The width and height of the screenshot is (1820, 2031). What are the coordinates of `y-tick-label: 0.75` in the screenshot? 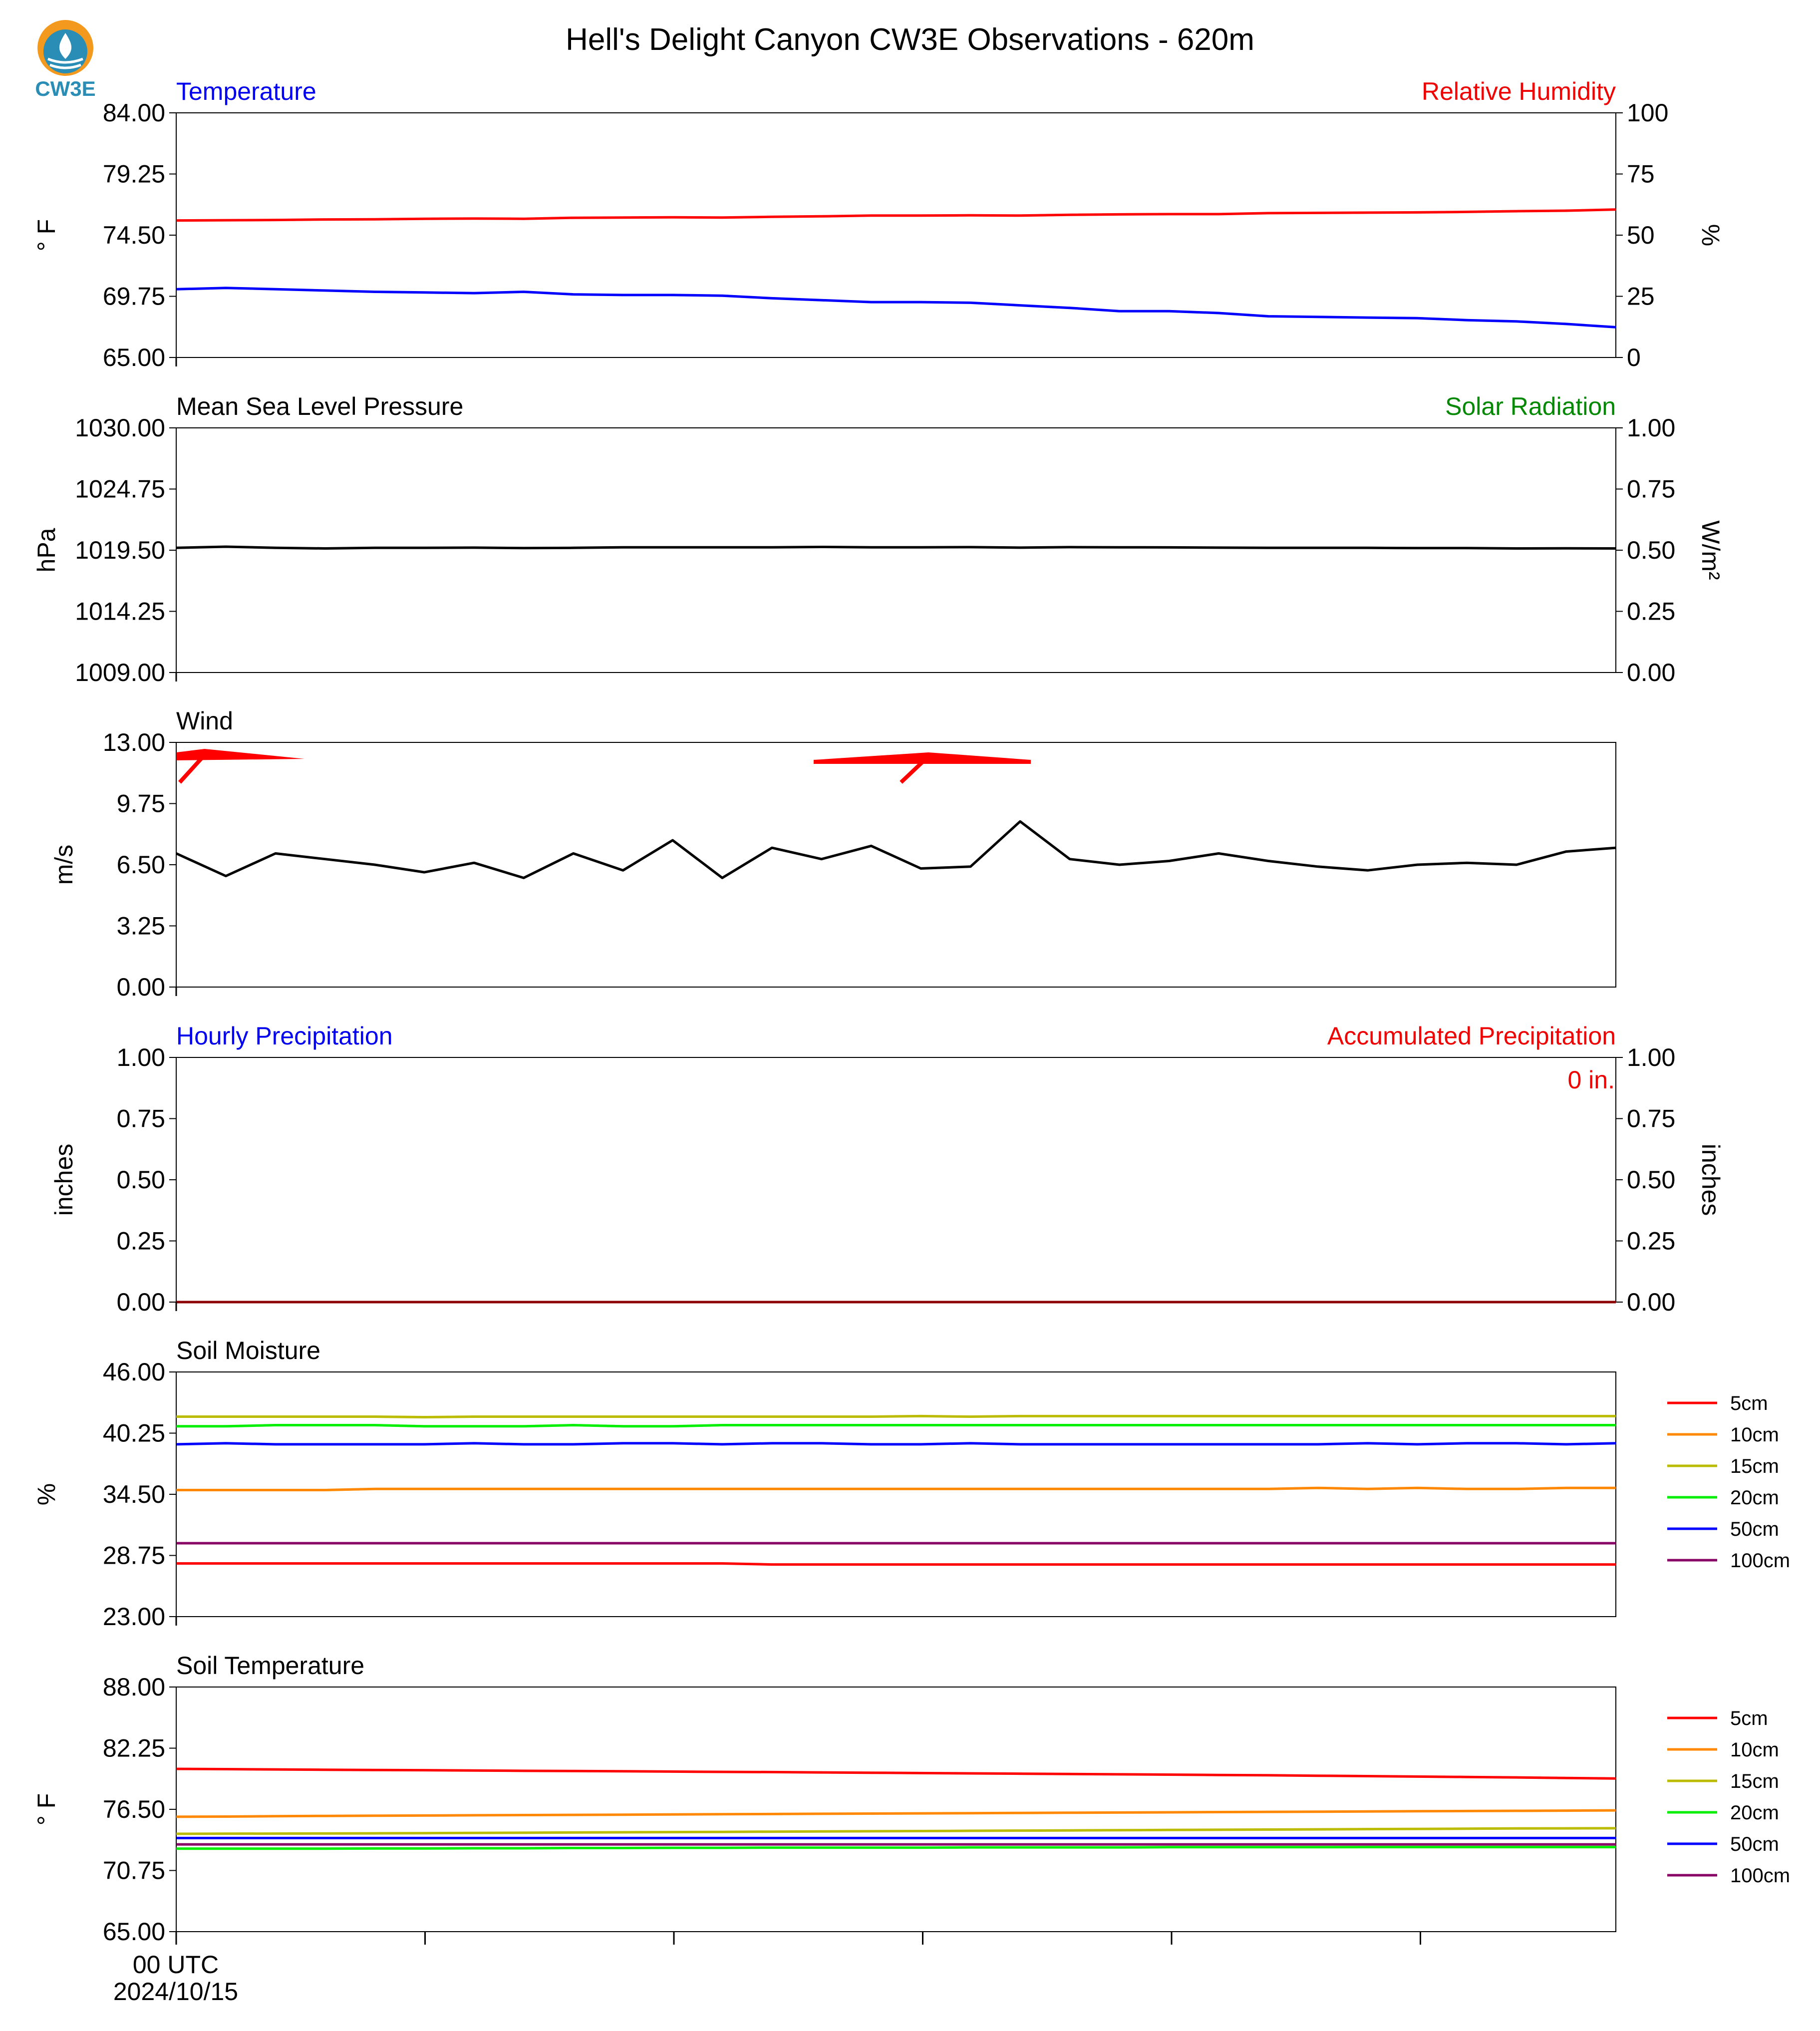 It's located at (141, 1119).